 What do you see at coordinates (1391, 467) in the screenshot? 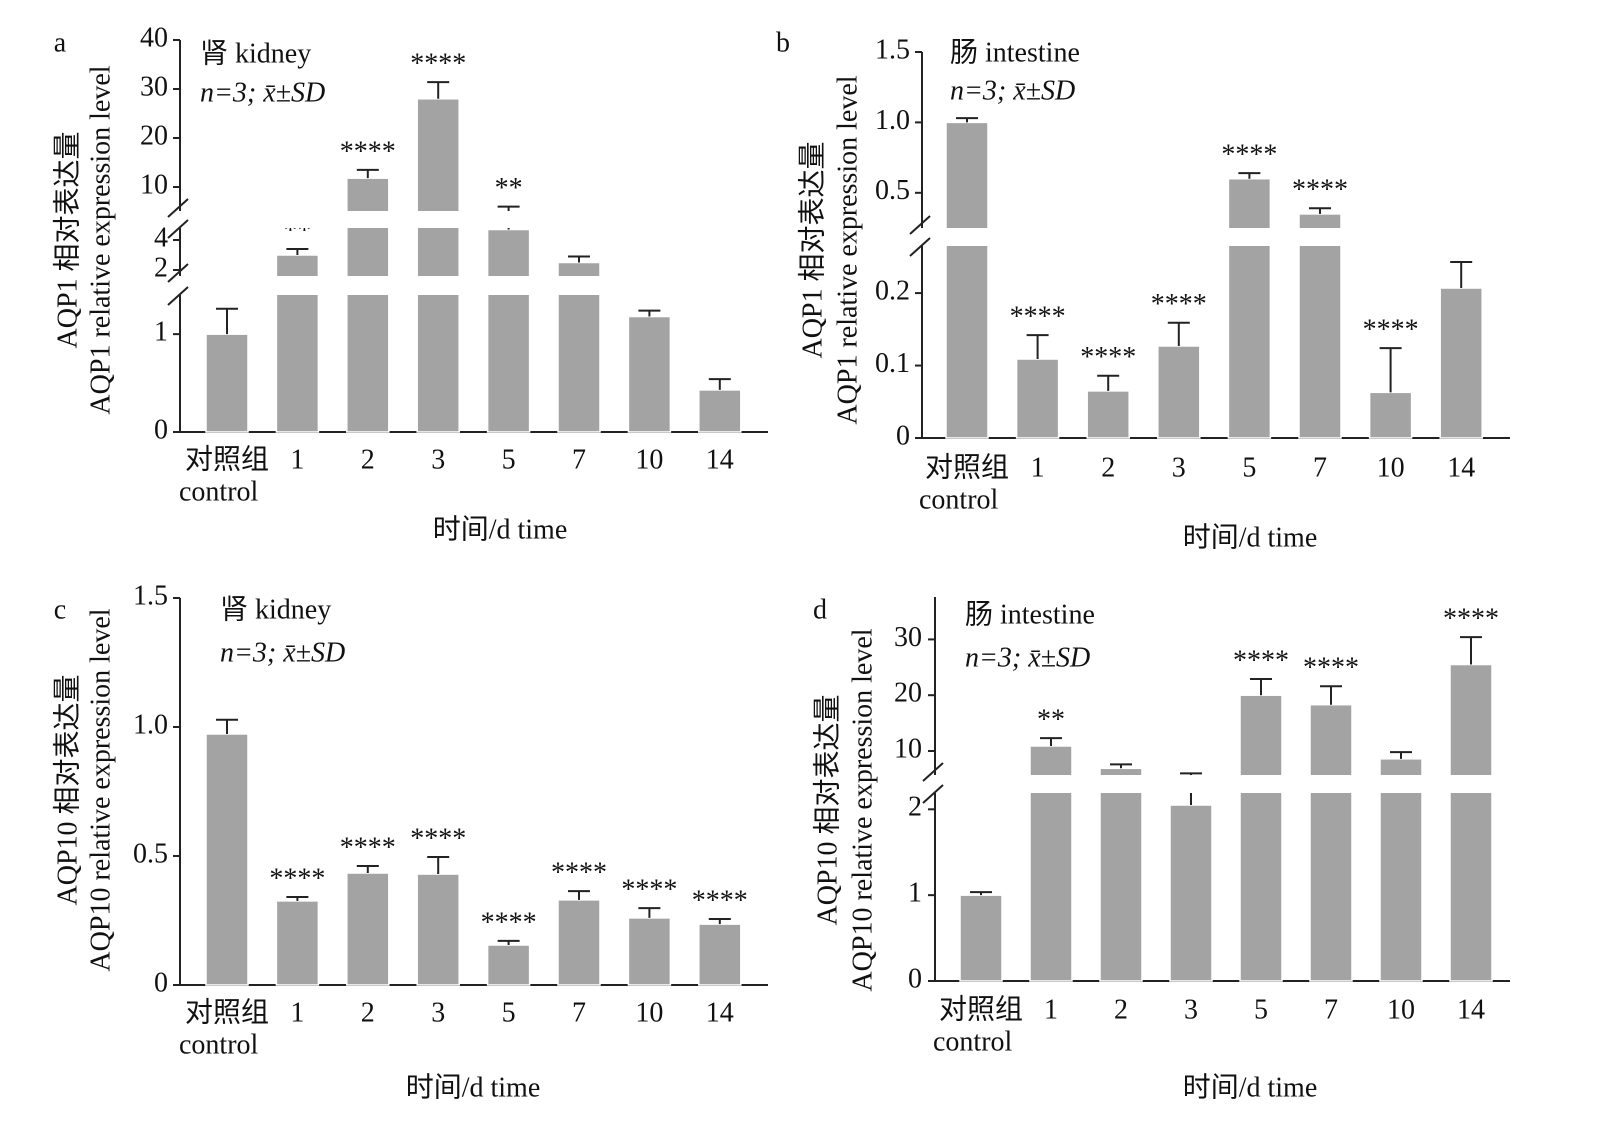
I see `x-tick-label: 10` at bounding box center [1391, 467].